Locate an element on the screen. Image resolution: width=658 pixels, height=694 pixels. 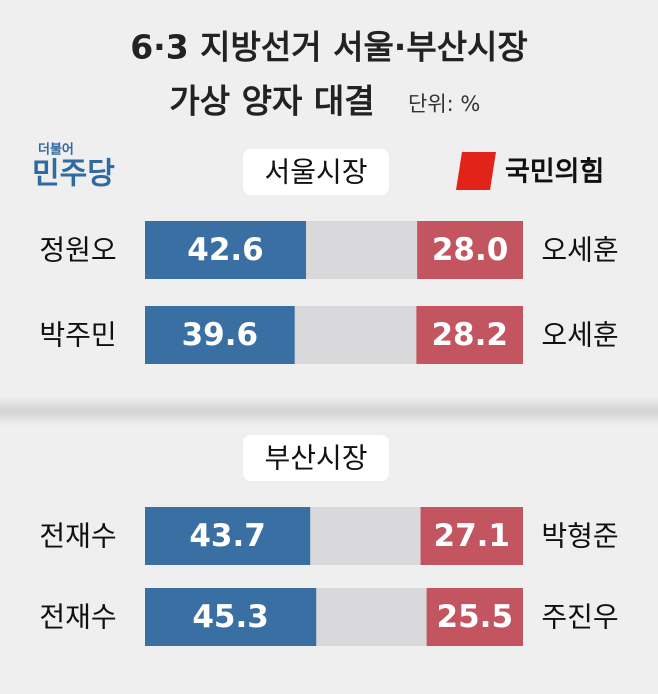
value-label: 28.2 is located at coordinates (469, 335).